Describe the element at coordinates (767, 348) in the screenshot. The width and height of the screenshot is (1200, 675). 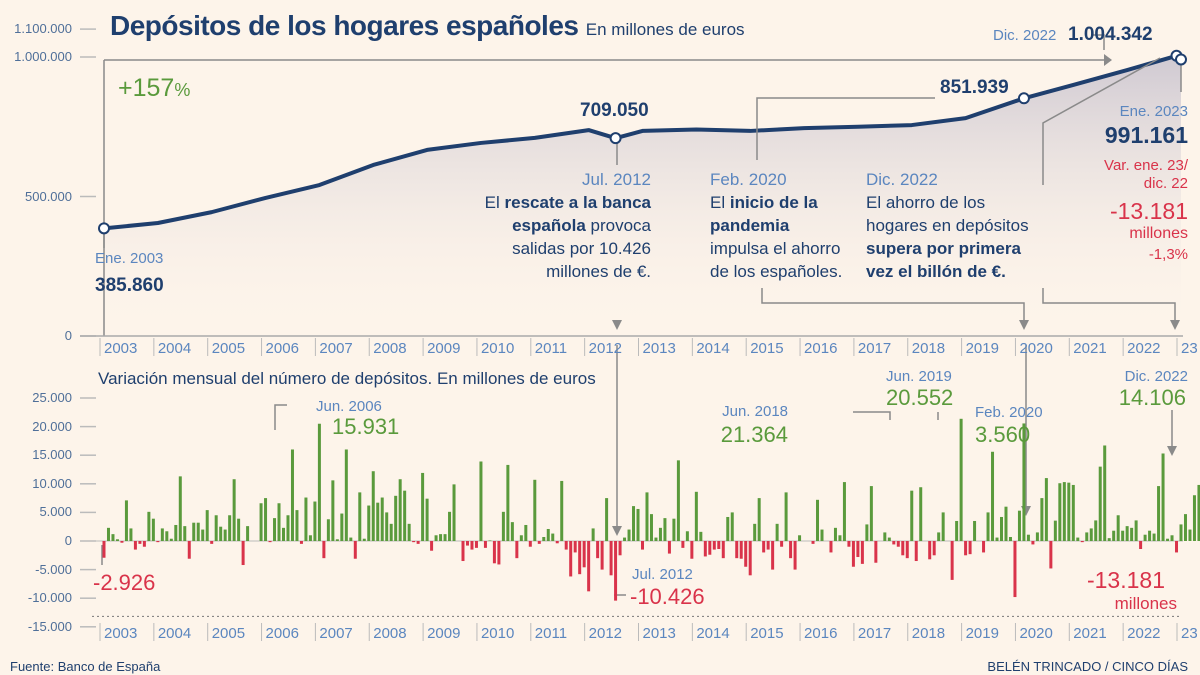
I see `top-x-tick-label: 2015` at that location.